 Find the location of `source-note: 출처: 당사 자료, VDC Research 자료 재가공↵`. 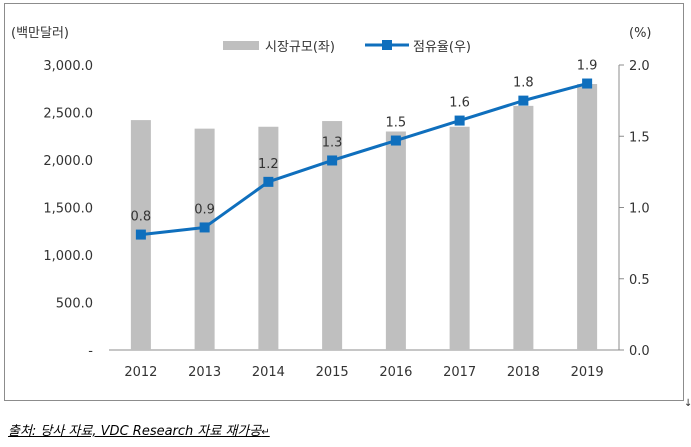

source-note: 출처: 당사 자료, VDC Research 자료 재가공↵ is located at coordinates (139, 429).